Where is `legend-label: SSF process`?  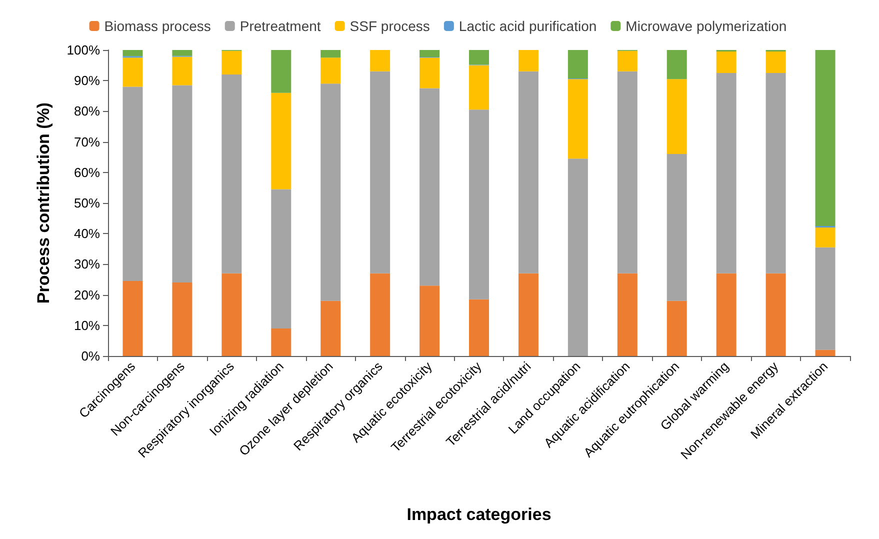
legend-label: SSF process is located at coordinates (390, 26).